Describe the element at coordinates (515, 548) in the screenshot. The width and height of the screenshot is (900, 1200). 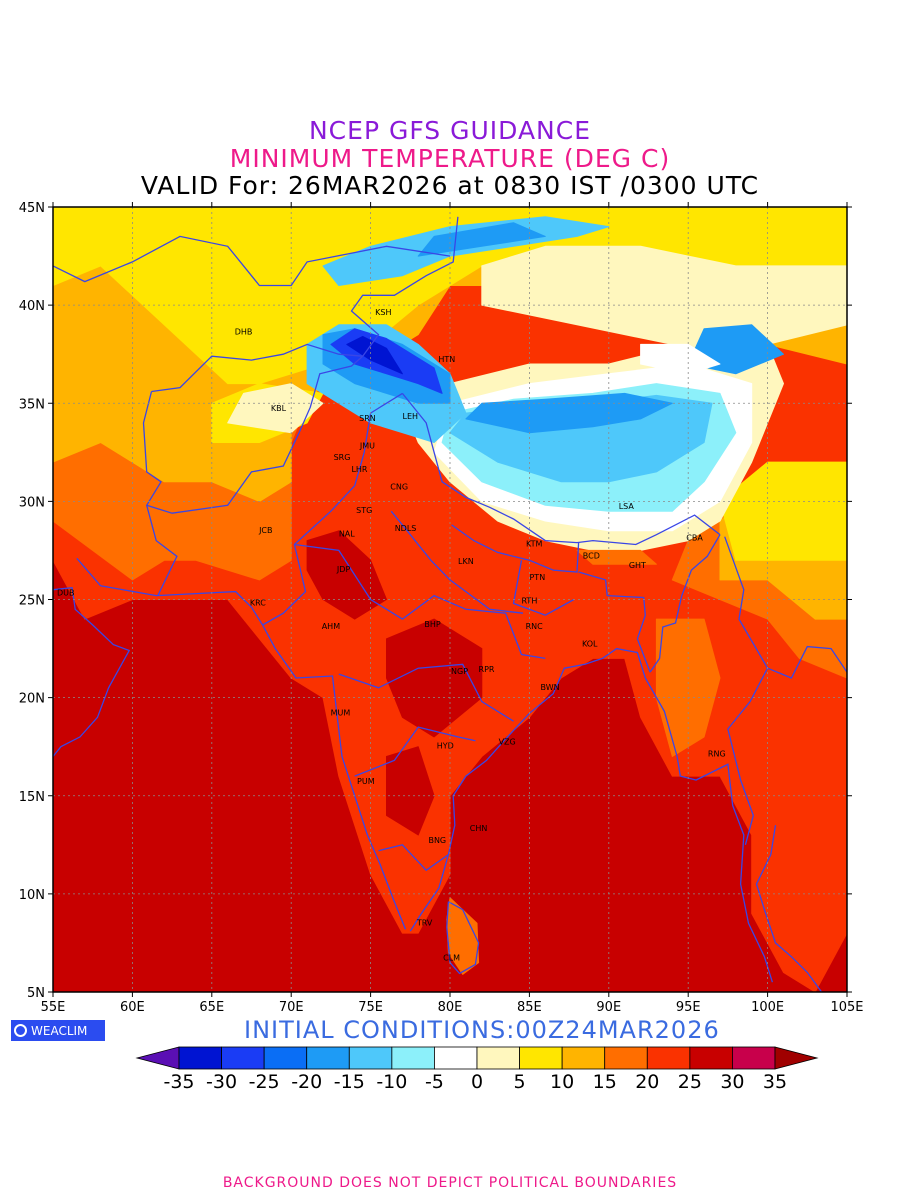
I see `line-nepal-south` at that location.